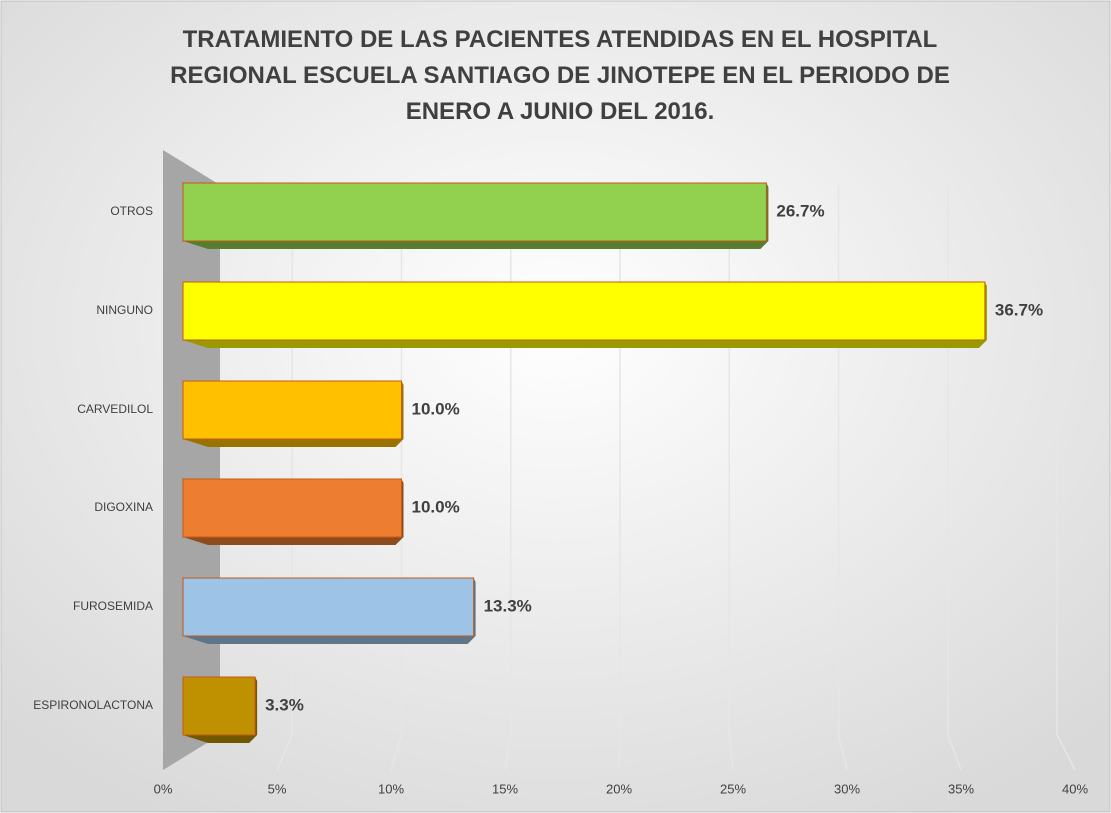 This screenshot has width=1111, height=813. I want to click on x-tick-label: 15%, so click(505, 788).